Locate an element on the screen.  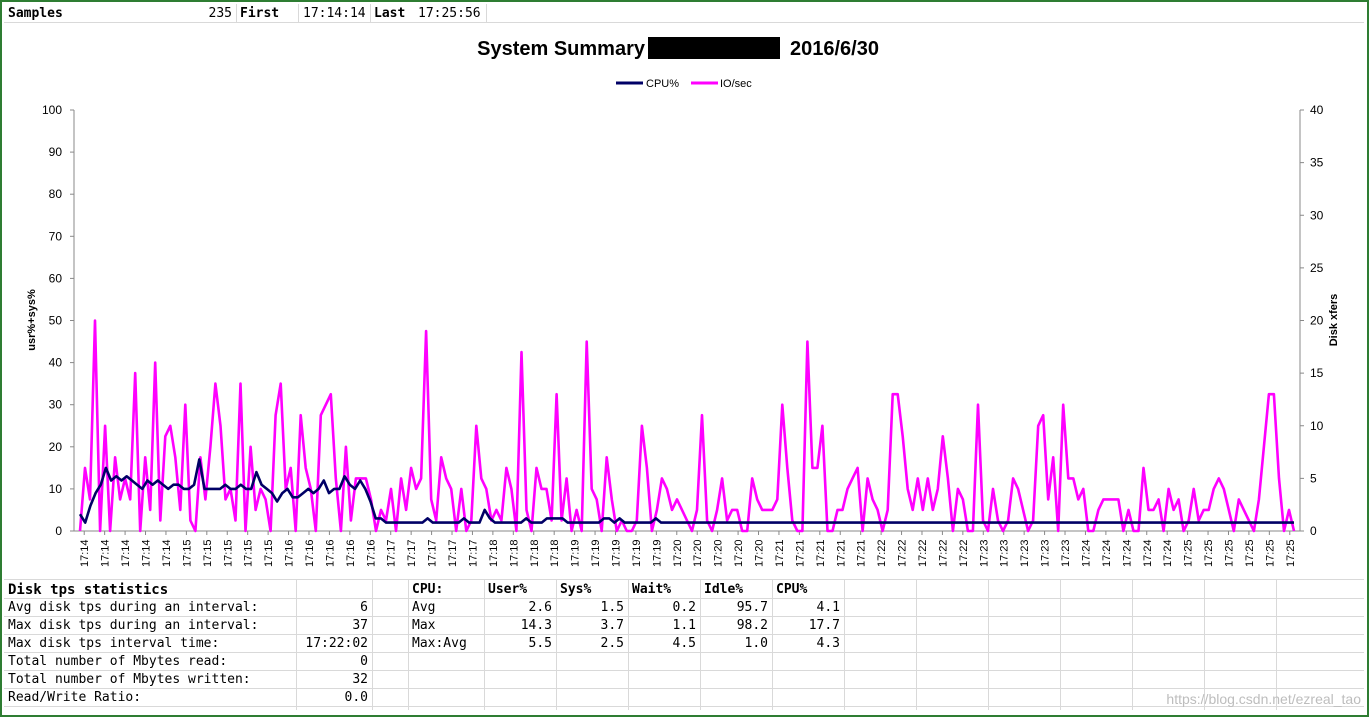
chart-legend: CPU% IO/sec is located at coordinates (684, 84).